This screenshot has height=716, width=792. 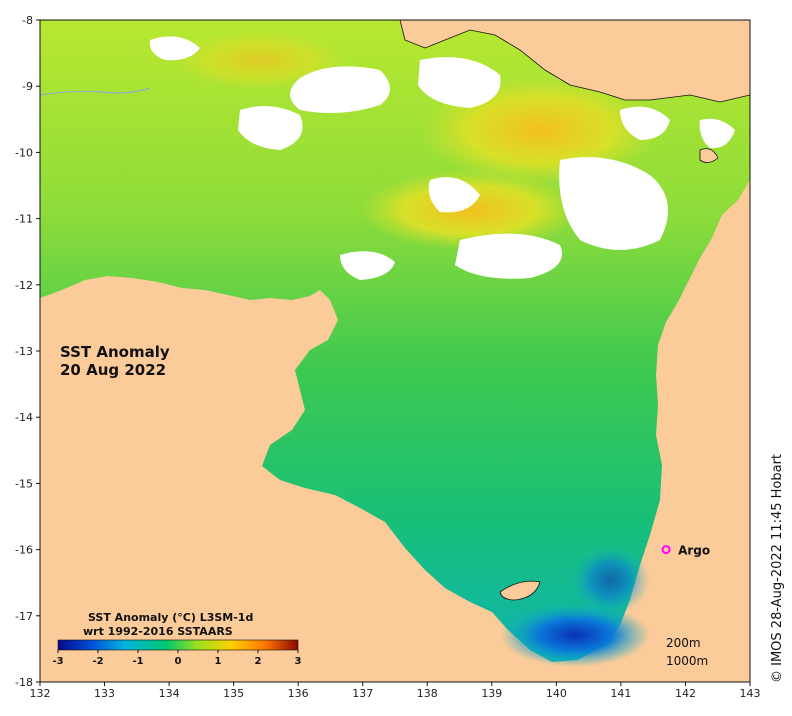 I want to click on lon-tick-label: 136, so click(x=298, y=693).